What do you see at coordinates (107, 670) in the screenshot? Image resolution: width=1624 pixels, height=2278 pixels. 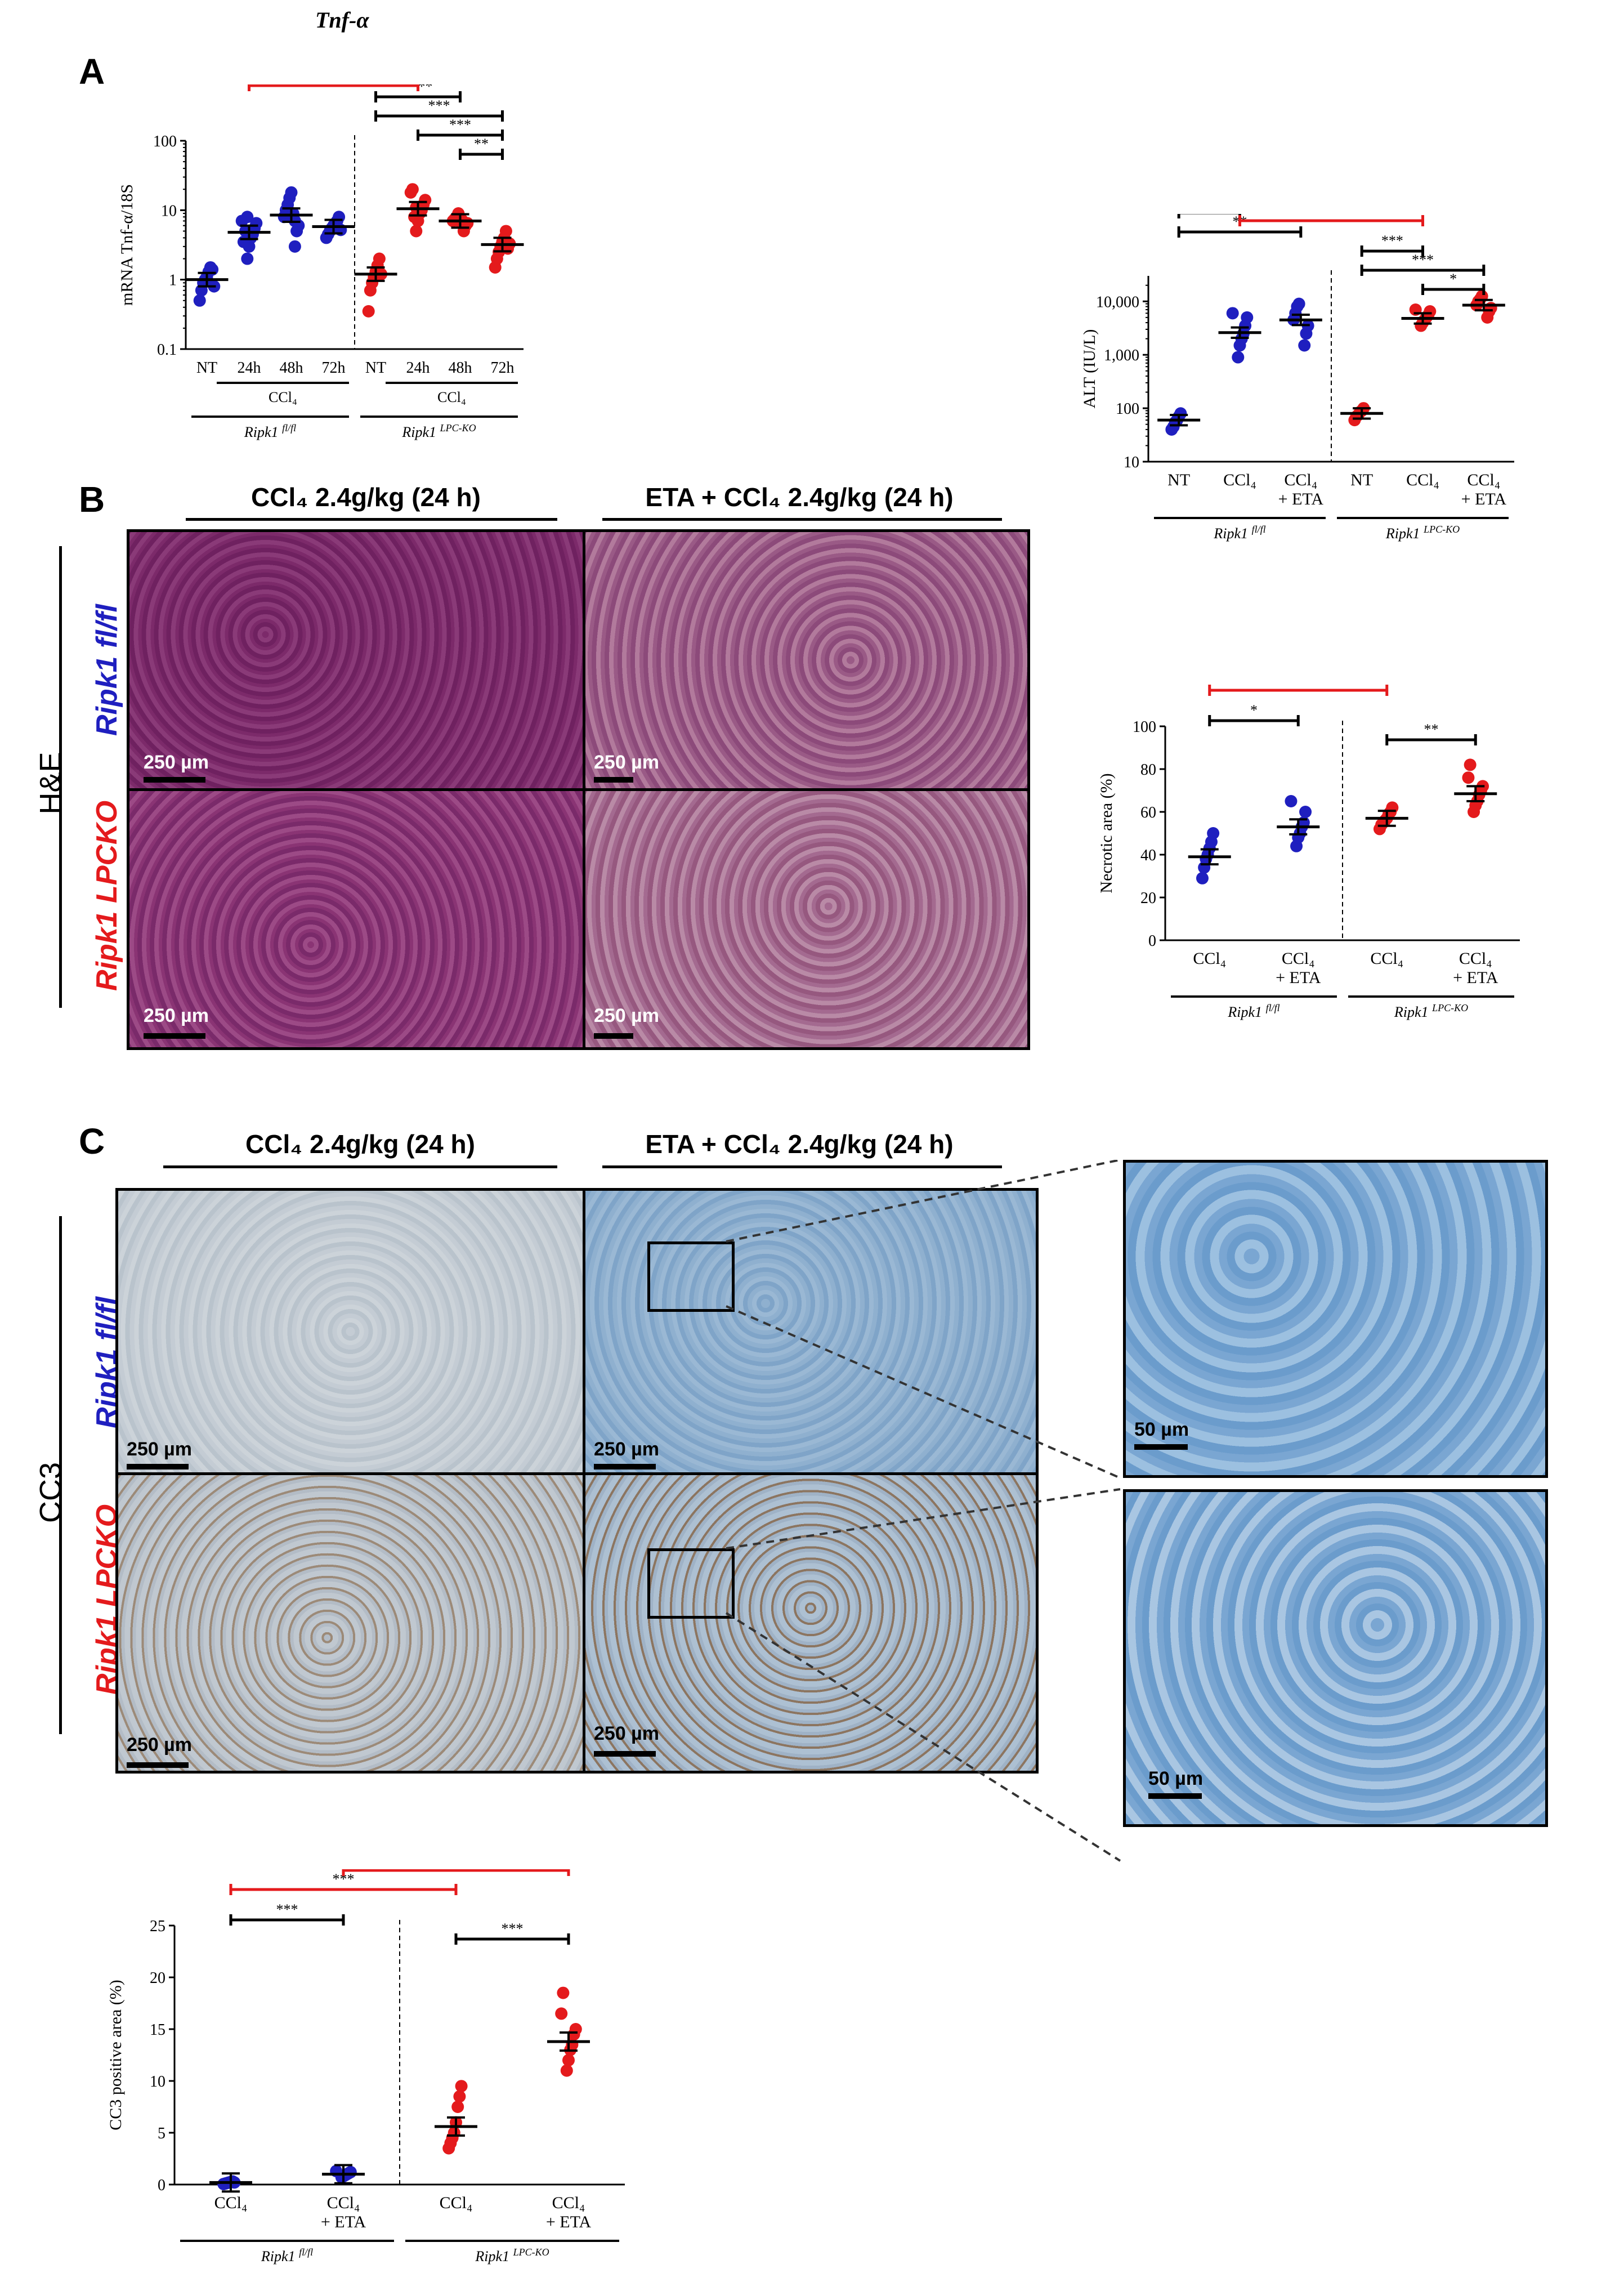 I see `panel-b-row1-label: Ripk1 fl/fl` at bounding box center [107, 670].